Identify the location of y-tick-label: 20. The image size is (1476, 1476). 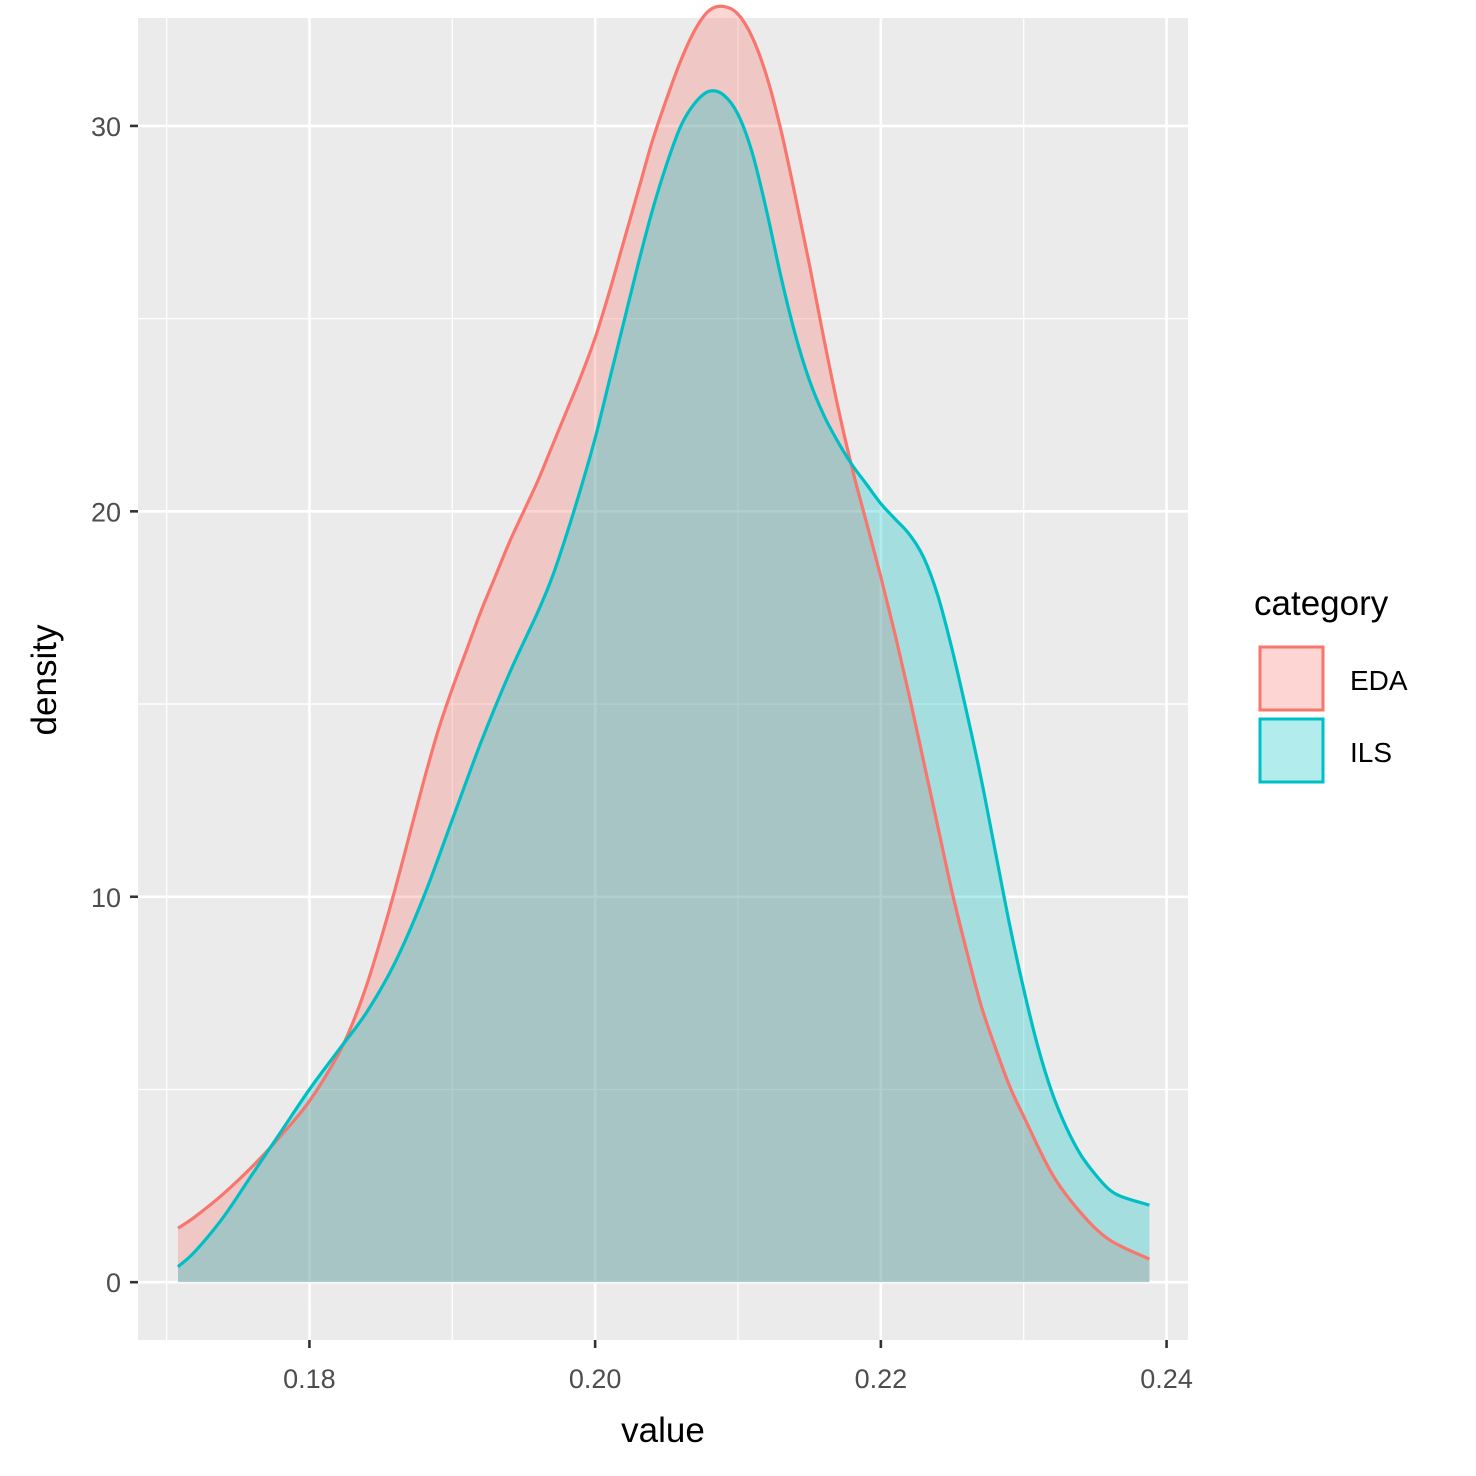
(106, 512).